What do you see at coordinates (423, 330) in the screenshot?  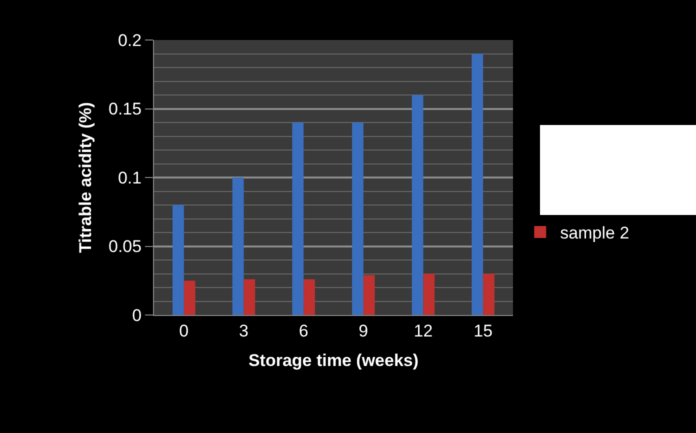 I see `x-tick-label: 12` at bounding box center [423, 330].